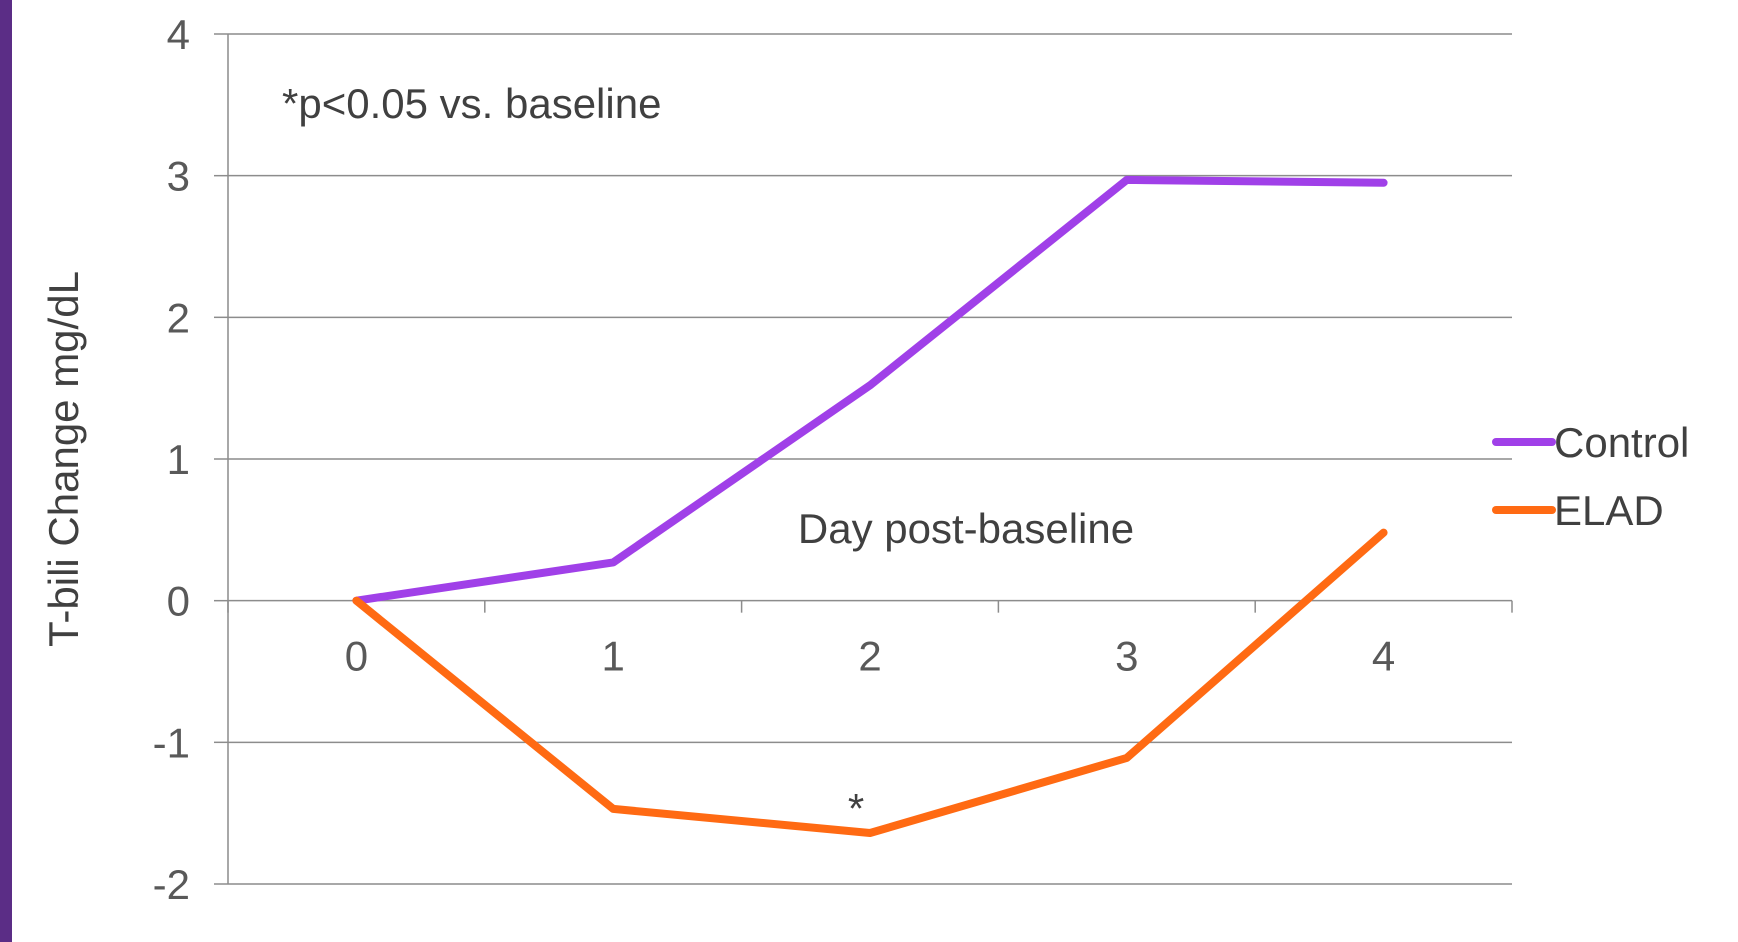 This screenshot has height=942, width=1738. I want to click on x-tick-label: 2, so click(869, 656).